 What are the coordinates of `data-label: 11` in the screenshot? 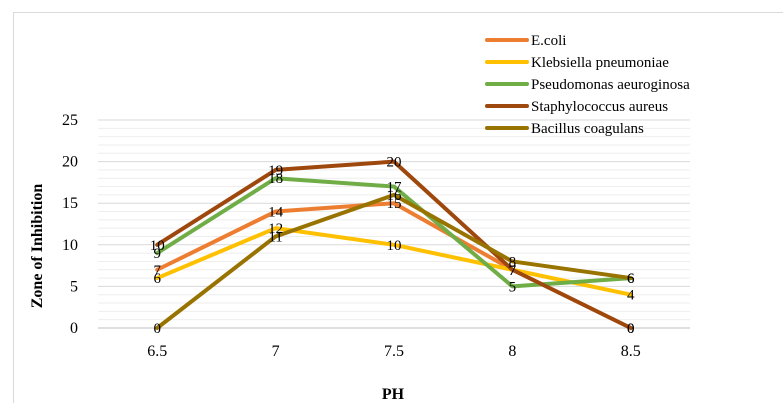 It's located at (275, 237).